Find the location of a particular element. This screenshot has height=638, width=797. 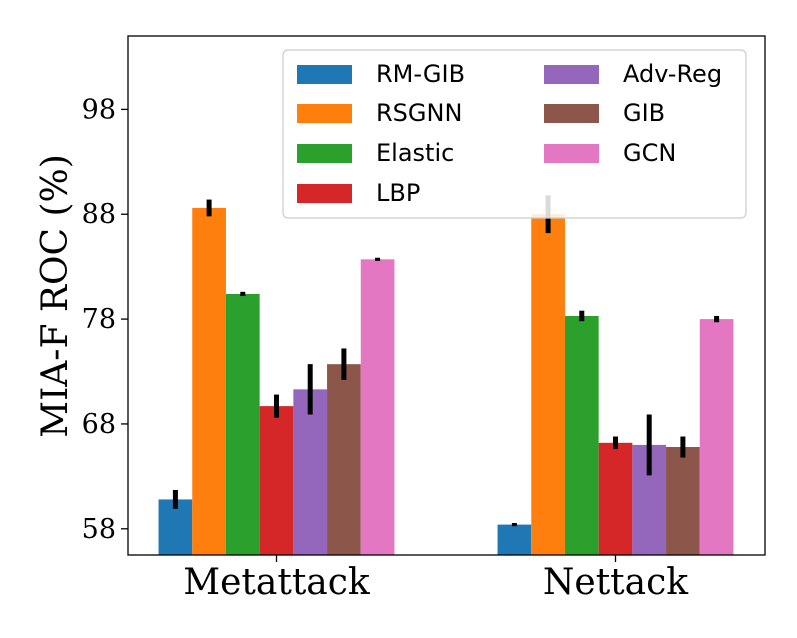

legend-swatch-rsgnn is located at coordinates (324, 113).